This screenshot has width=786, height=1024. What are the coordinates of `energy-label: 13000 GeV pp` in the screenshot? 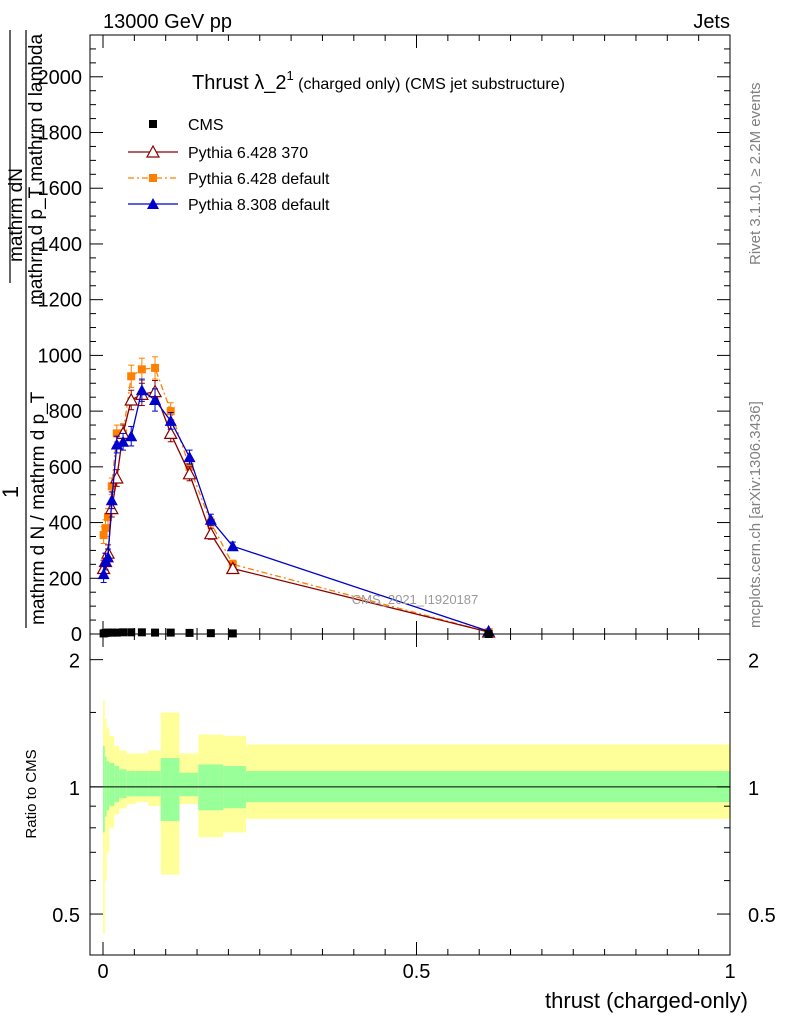 It's located at (167, 22).